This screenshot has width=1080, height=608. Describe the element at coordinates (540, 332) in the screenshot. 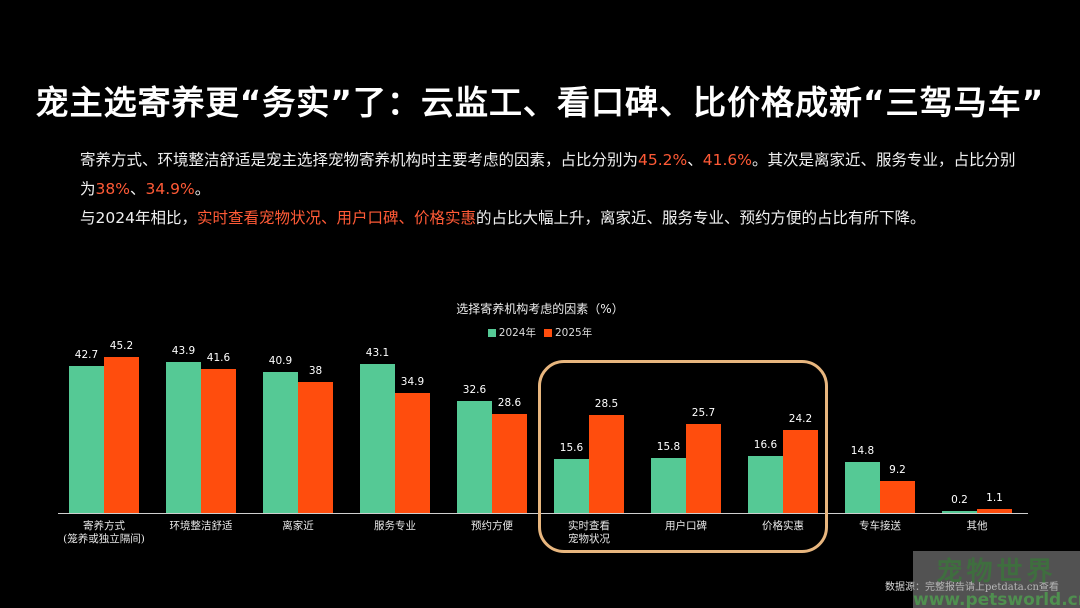

I see `chart-legend: 2024年 2025年` at that location.